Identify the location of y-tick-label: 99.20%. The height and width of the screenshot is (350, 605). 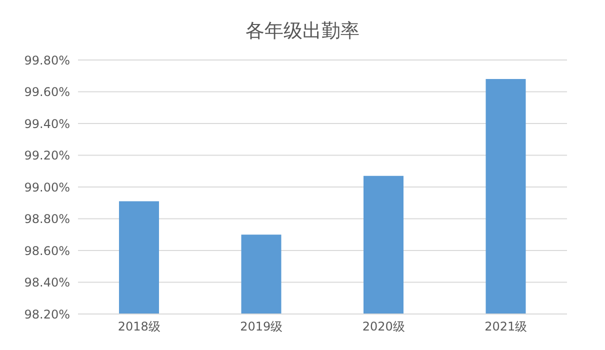
(47, 155).